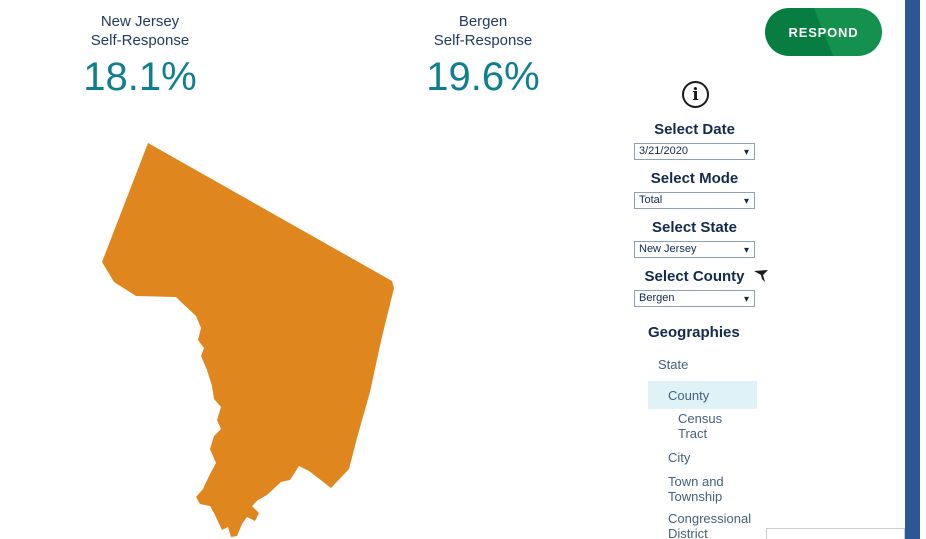  What do you see at coordinates (651, 200) in the screenshot?
I see `mode-select-value: Total` at bounding box center [651, 200].